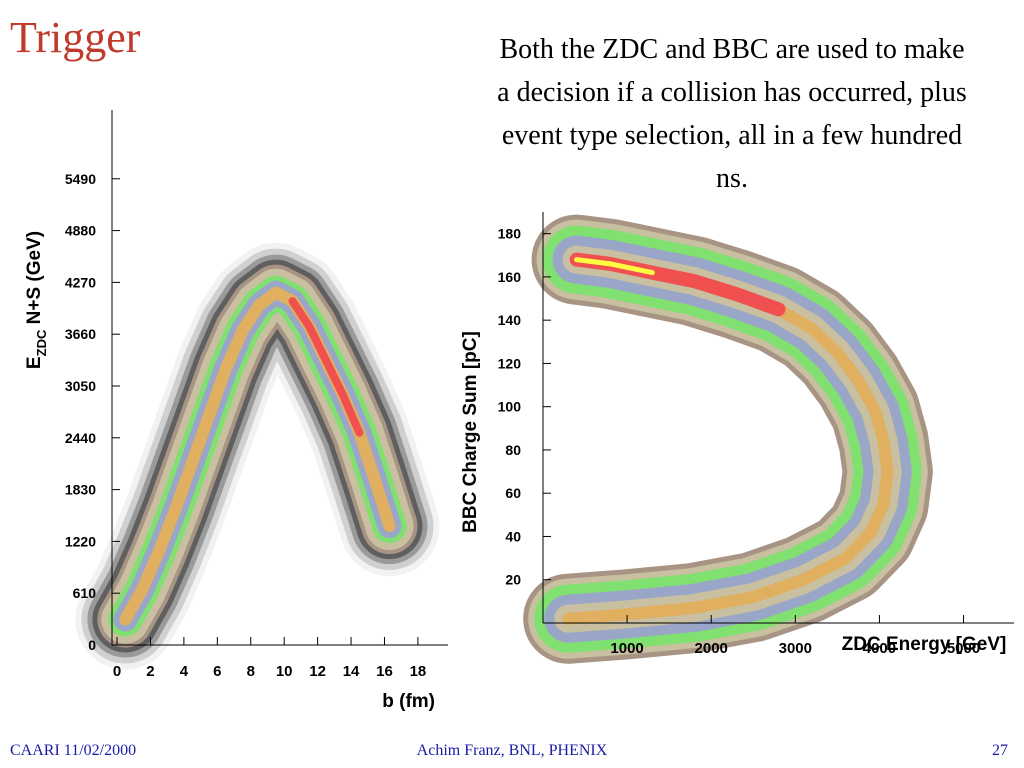 Image resolution: width=1024 pixels, height=768 pixels. What do you see at coordinates (85, 593) in the screenshot?
I see `left-y-tick-label: 610` at bounding box center [85, 593].